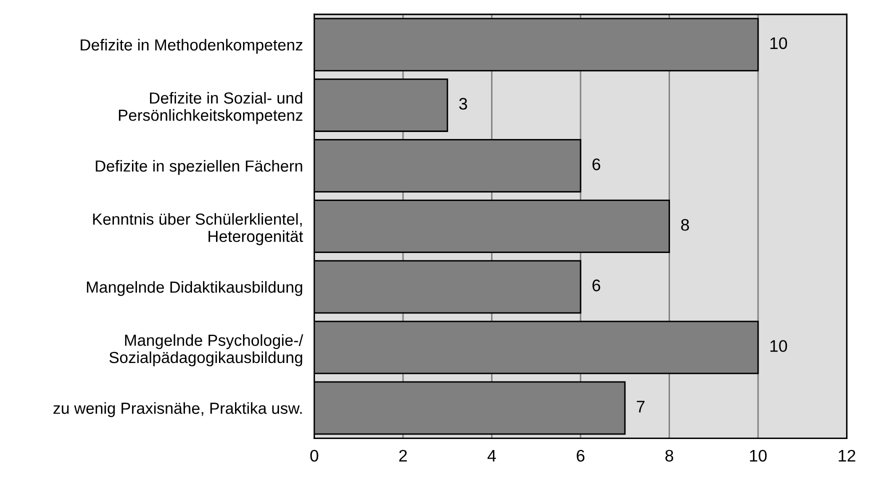  I want to click on y-tick-label: Mangelnde Didaktikausbildung, so click(194, 288).